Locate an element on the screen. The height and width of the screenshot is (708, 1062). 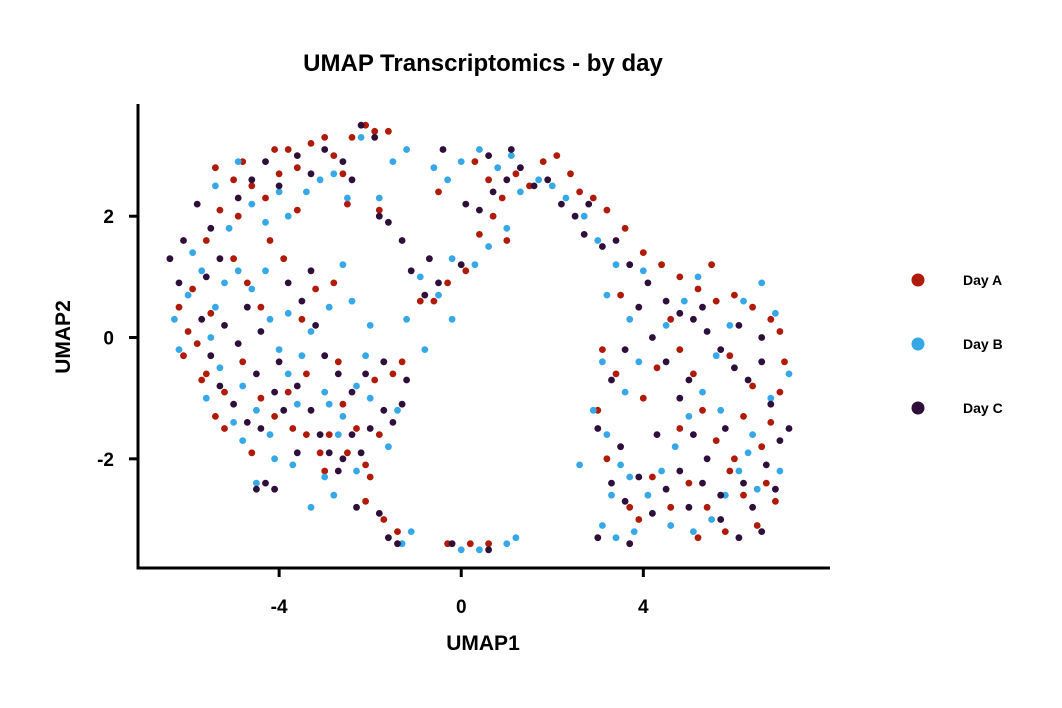
x-tick-label: -4 is located at coordinates (279, 607).